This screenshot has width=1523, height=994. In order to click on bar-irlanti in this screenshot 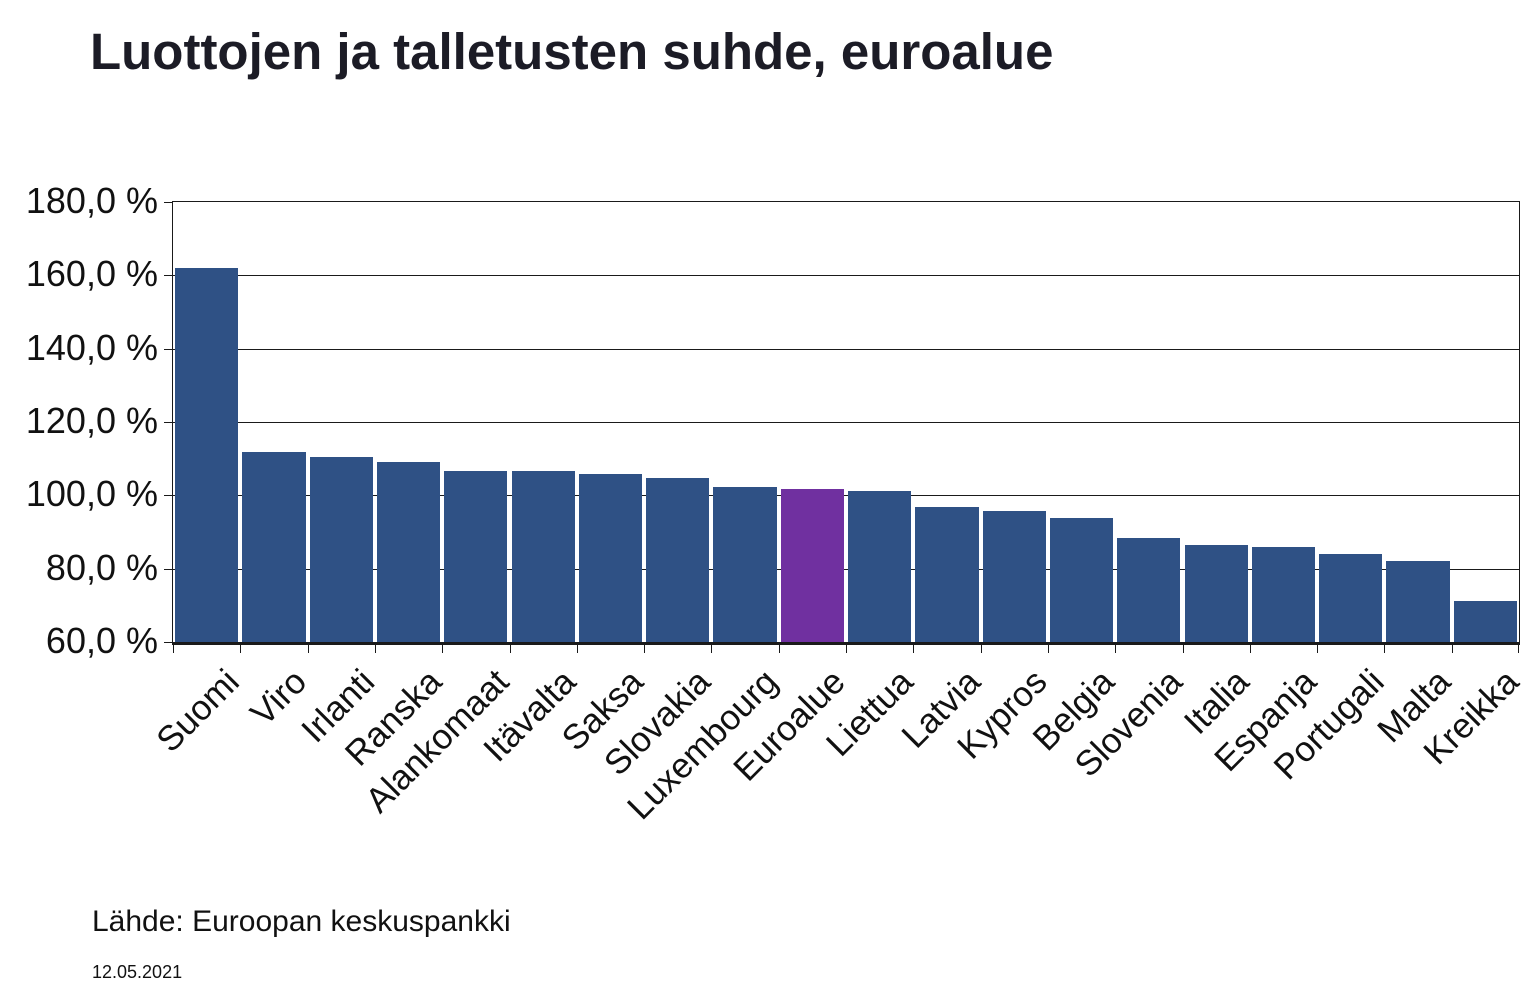, I will do `click(341, 549)`.